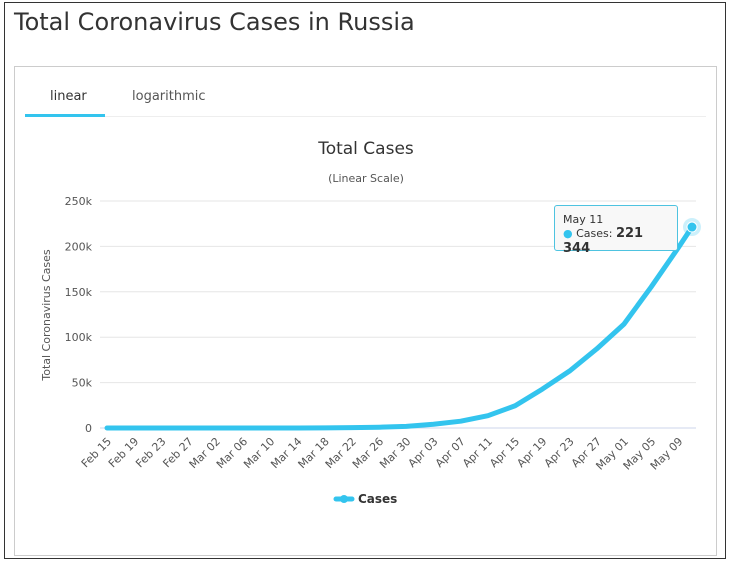 The image size is (730, 563). What do you see at coordinates (65, 115) in the screenshot?
I see `active-tab-indicator` at bounding box center [65, 115].